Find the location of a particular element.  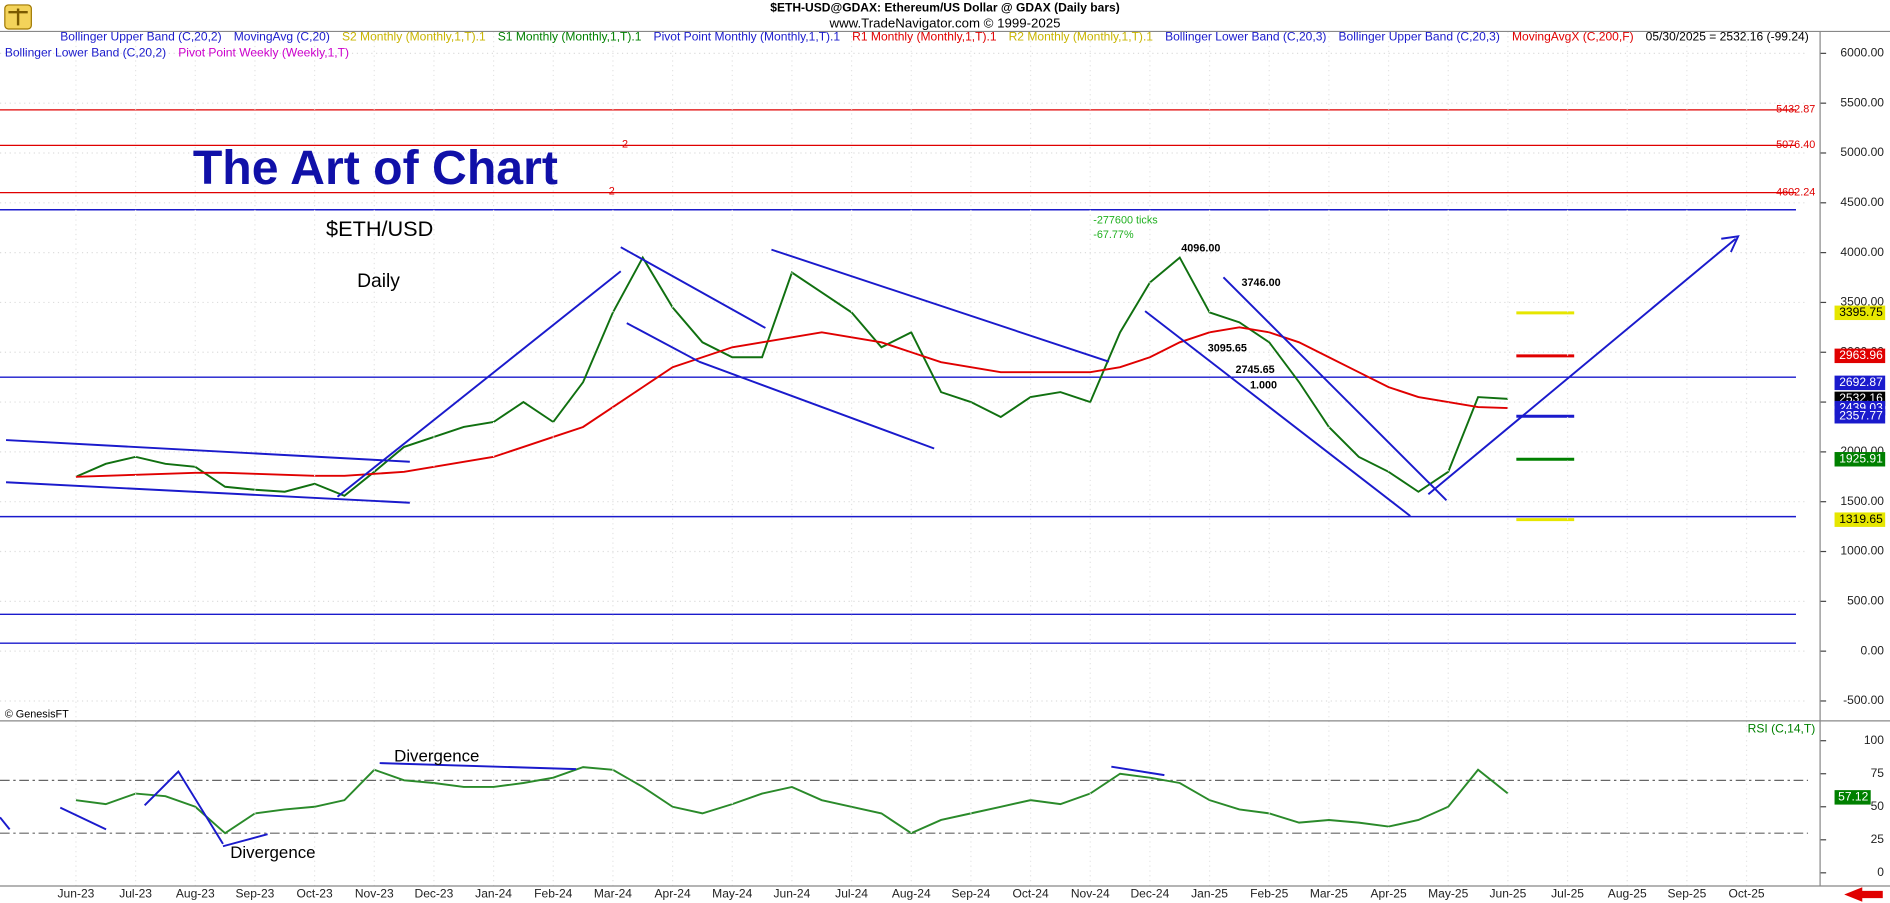

legend-entry: MovingAvgX (C,200,F) is located at coordinates (1573, 37).